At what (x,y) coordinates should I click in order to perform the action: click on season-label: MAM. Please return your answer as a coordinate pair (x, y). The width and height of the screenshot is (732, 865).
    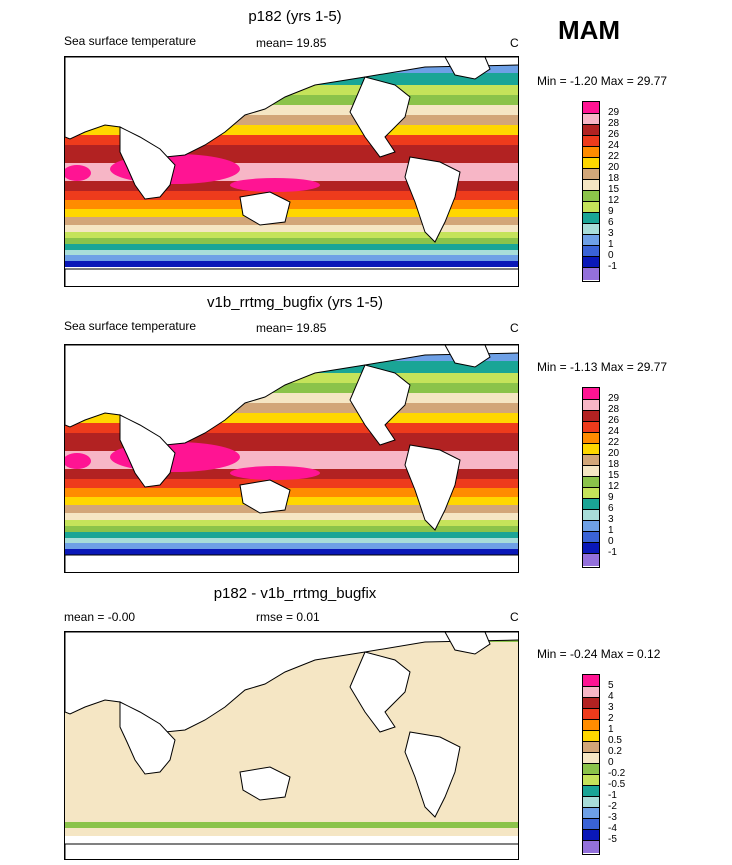
    Looking at the image, I should click on (589, 30).